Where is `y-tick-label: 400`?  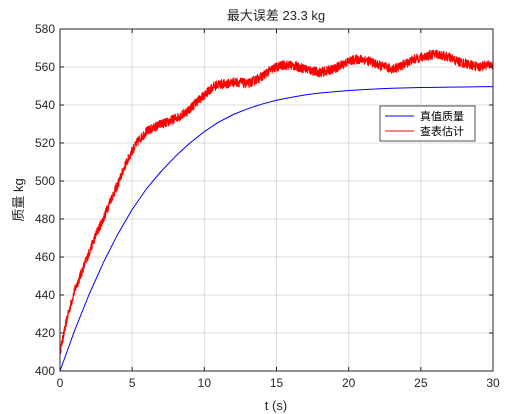 y-tick-label: 400 is located at coordinates (45, 371).